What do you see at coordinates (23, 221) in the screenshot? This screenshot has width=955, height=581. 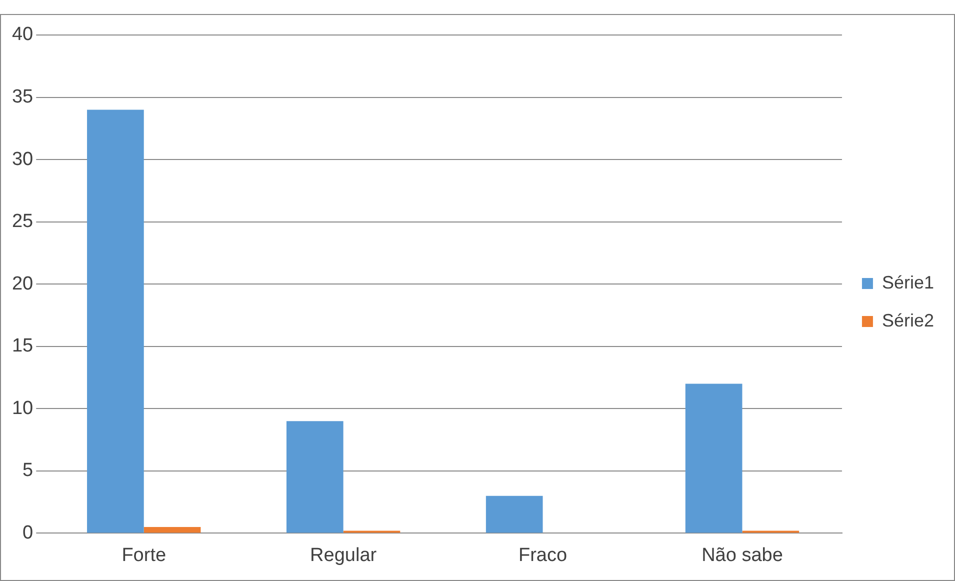 I see `y-tick-label: 25` at bounding box center [23, 221].